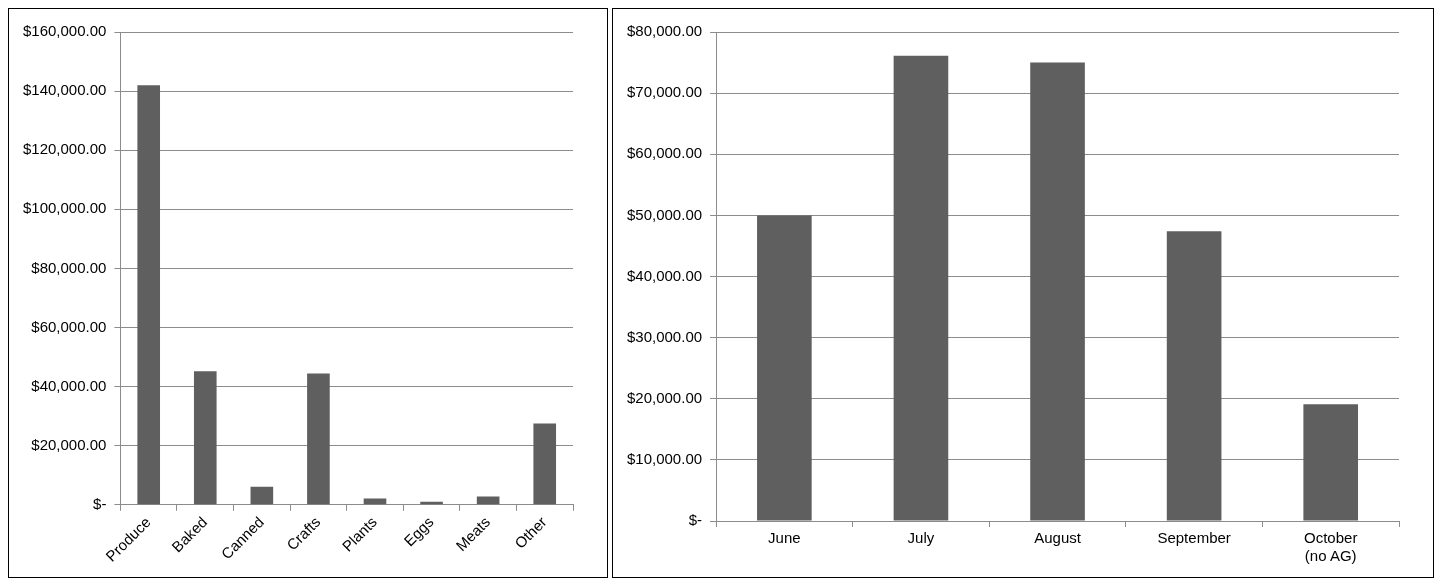 The height and width of the screenshot is (588, 1442). Describe the element at coordinates (64, 31) in the screenshot. I see `y-tick-label: $160,000.00` at that location.